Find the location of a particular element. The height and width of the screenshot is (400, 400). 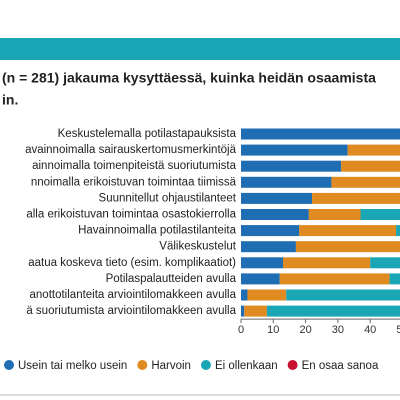

x-tick-label: 30 is located at coordinates (338, 330).